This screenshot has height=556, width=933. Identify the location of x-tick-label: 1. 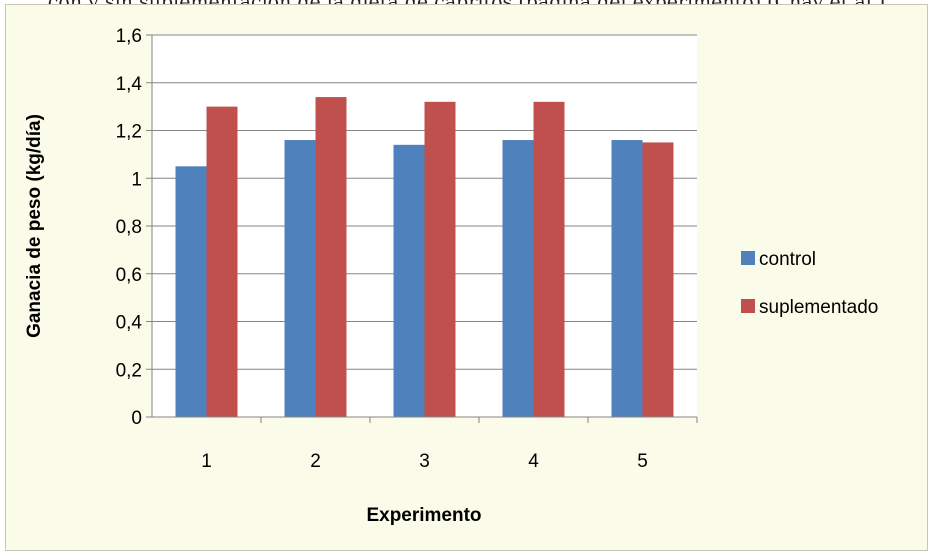
(206, 461).